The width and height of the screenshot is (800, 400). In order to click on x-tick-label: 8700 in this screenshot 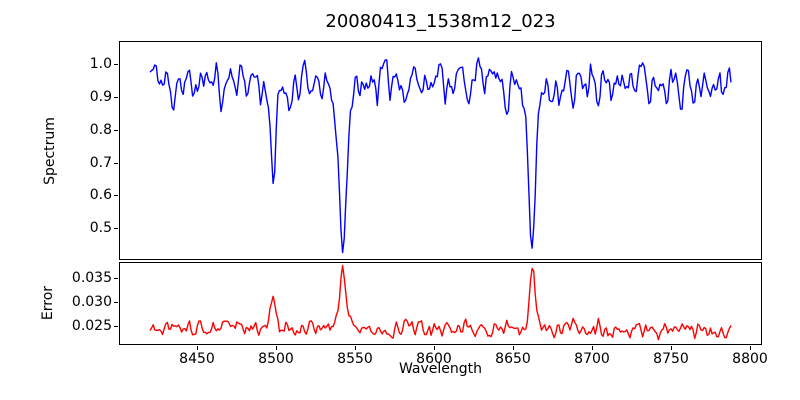, I will do `click(592, 359)`.